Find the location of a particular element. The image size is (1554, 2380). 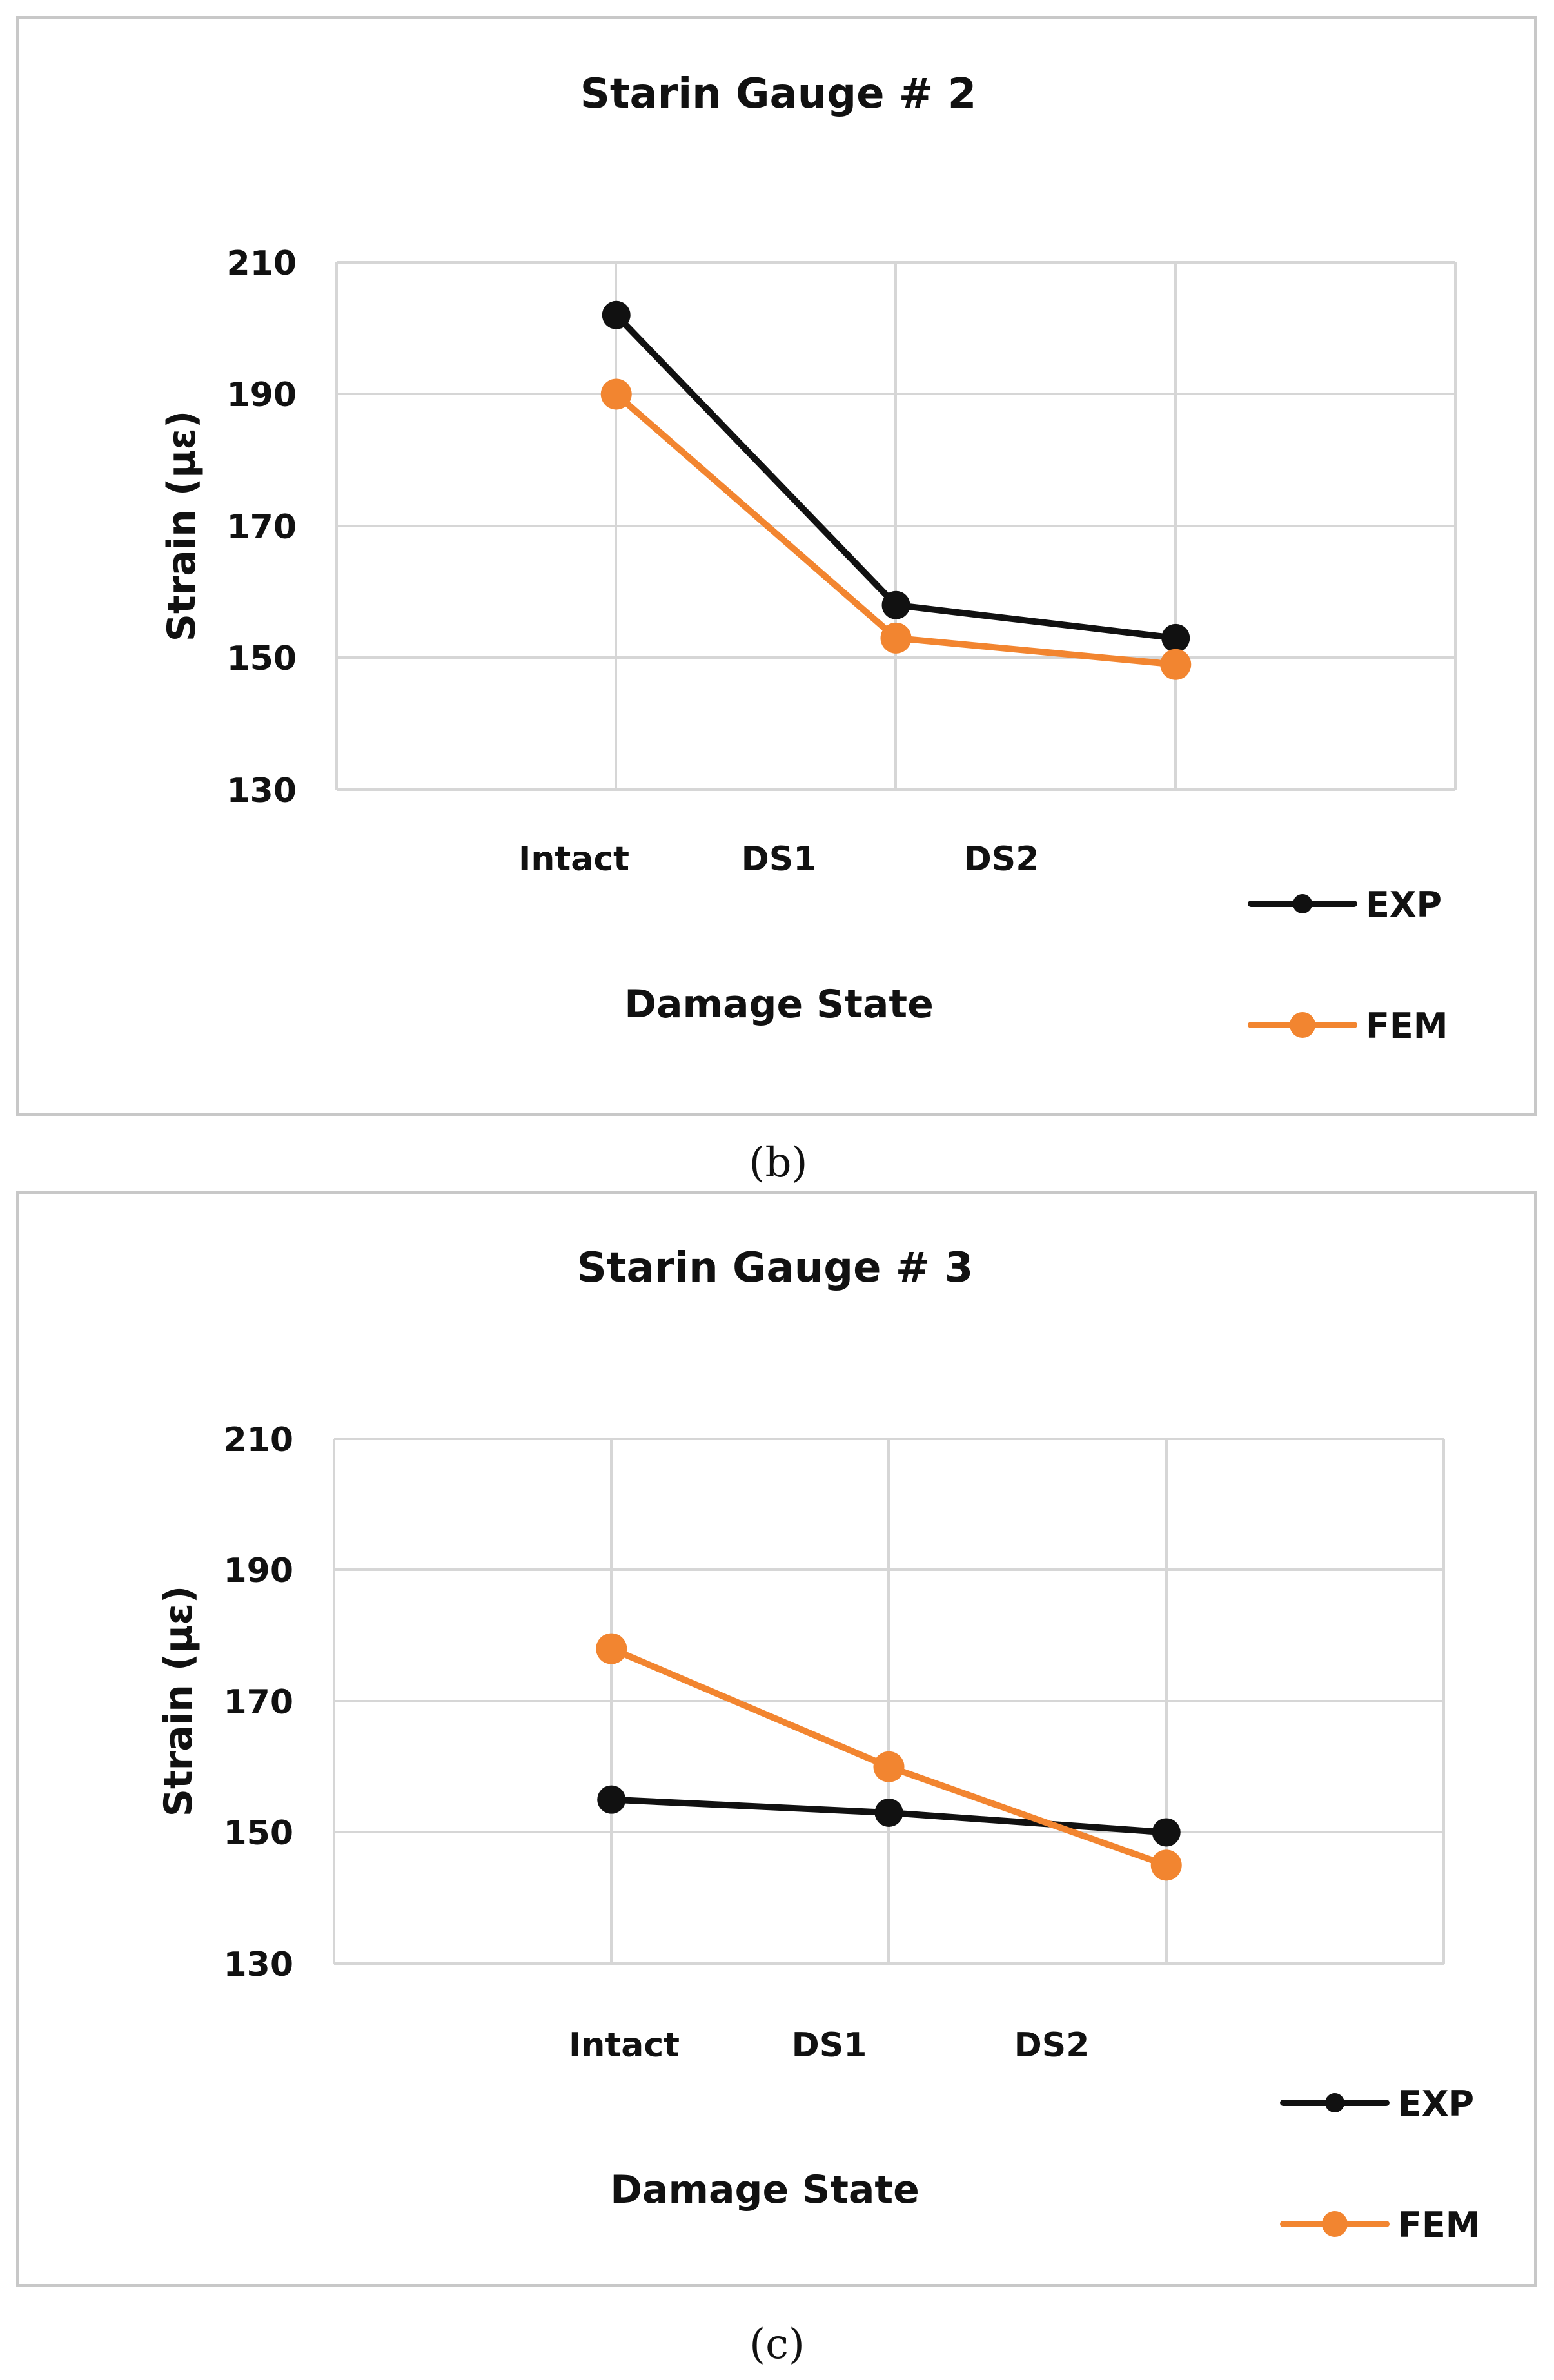

chart-c-y-tick: 170 is located at coordinates (258, 1703).